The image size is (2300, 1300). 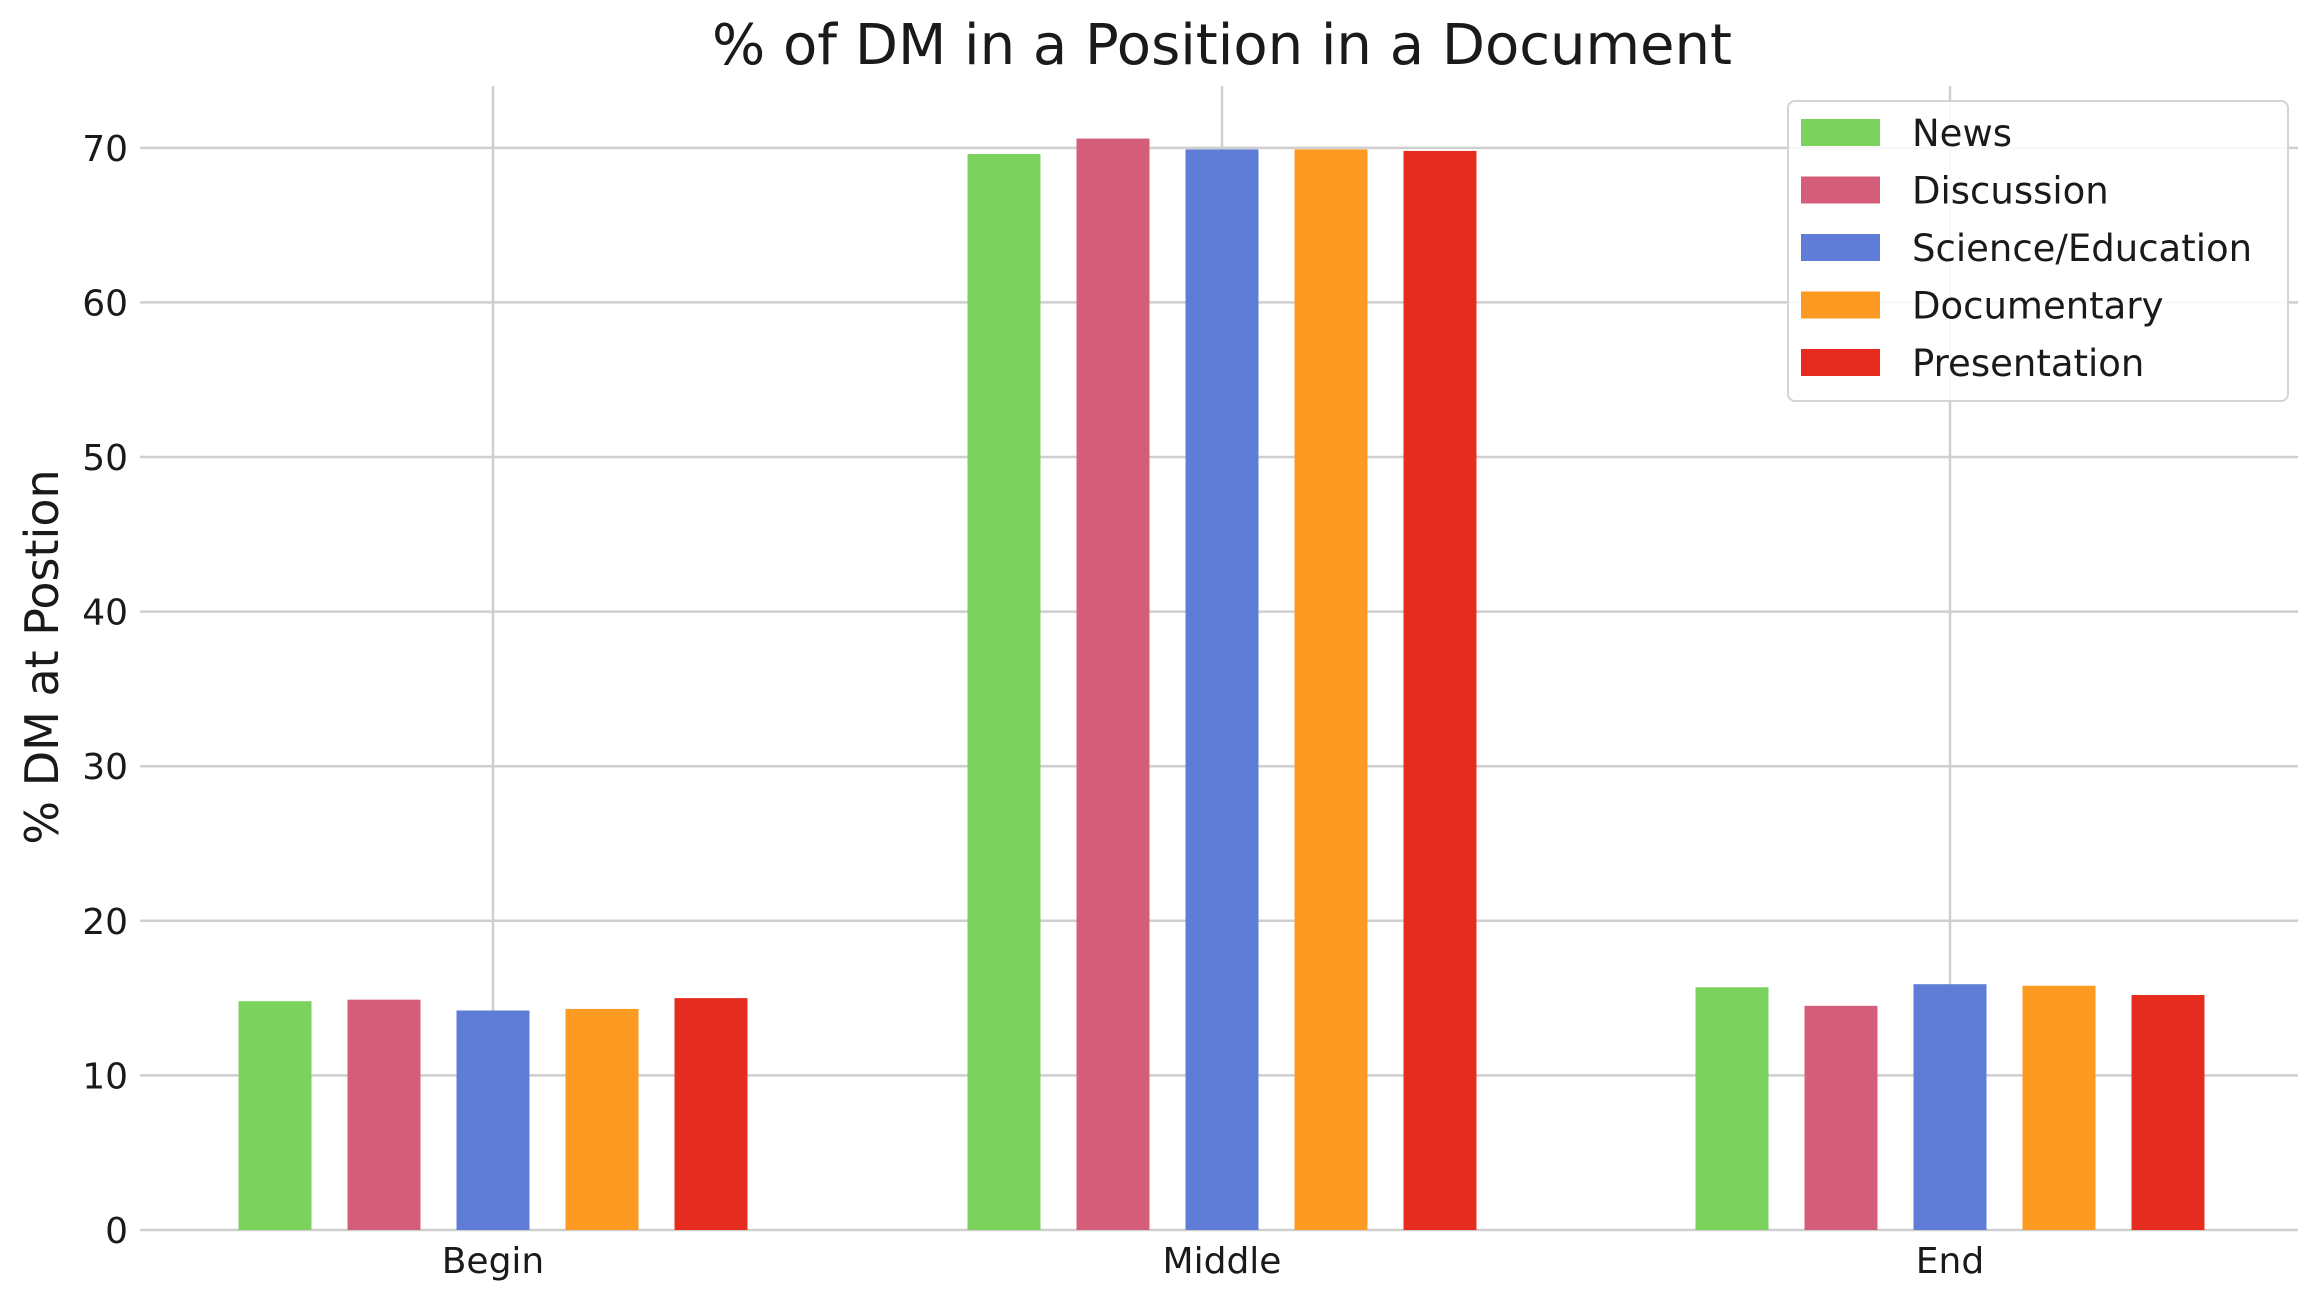 What do you see at coordinates (42, 656) in the screenshot?
I see `y-axis-label: % DM at Postion` at bounding box center [42, 656].